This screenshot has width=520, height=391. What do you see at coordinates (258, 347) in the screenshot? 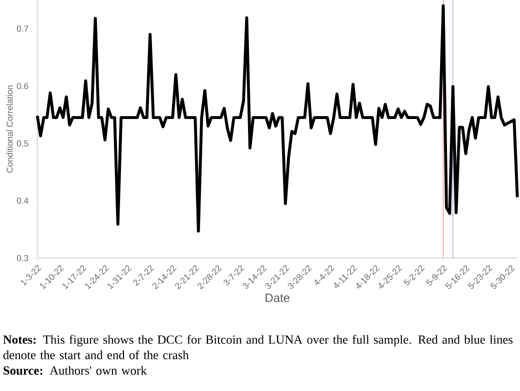
I see `text: Notes: This figure shows the DCC for Bitcoin and LUNA over the full sample. Red and blue lines denote the start and end of the crash` at bounding box center [258, 347].